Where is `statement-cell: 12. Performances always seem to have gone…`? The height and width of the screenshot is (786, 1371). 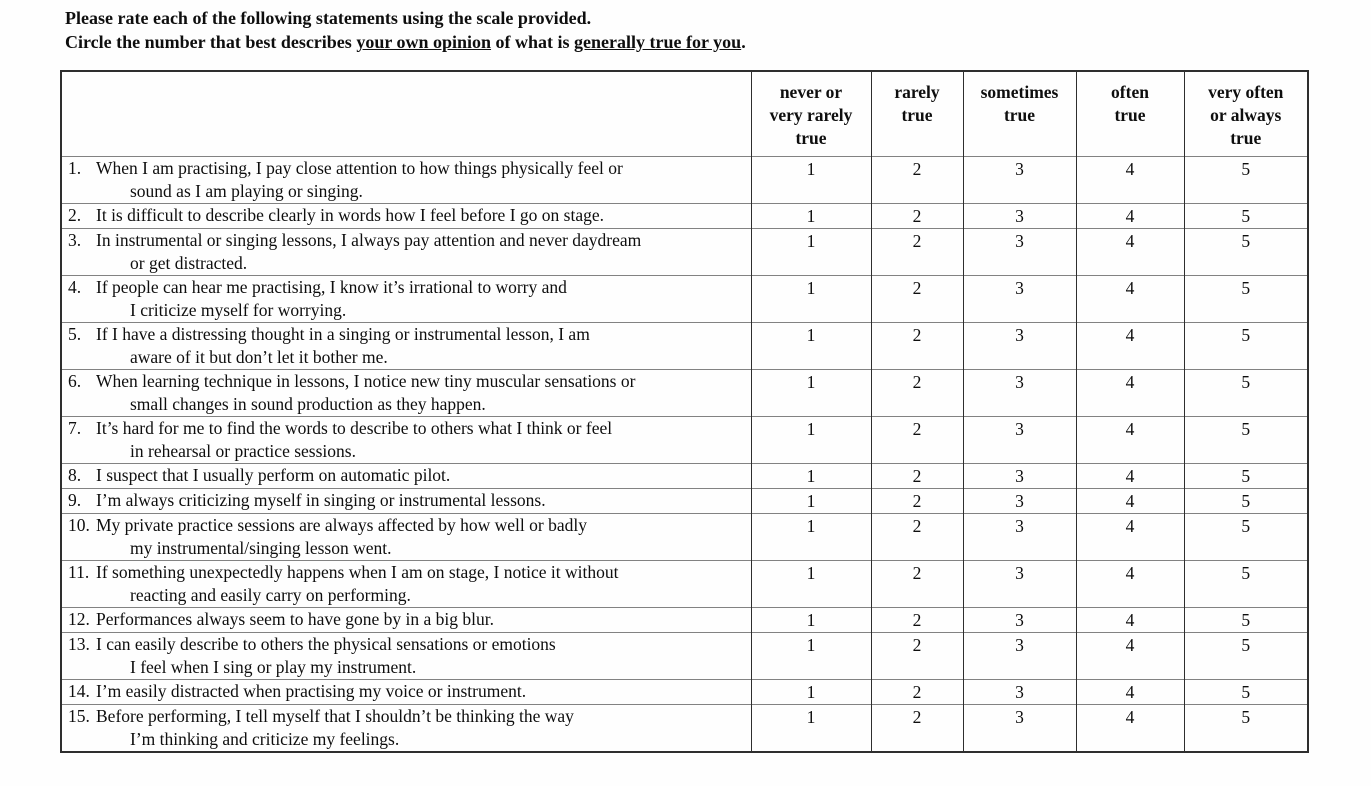
statement-cell: 12. Performances always seem to have gone… is located at coordinates (406, 619).